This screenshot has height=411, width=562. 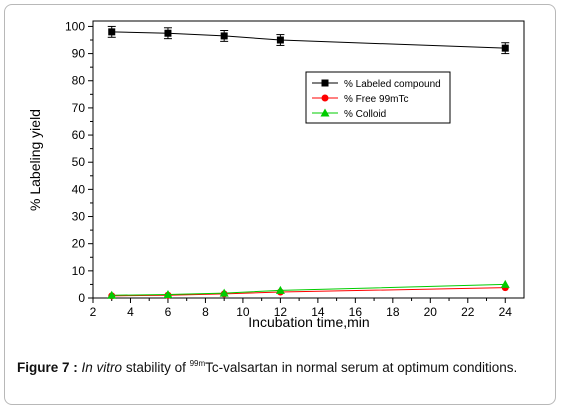 I want to click on x-tick-label: 20, so click(x=431, y=312).